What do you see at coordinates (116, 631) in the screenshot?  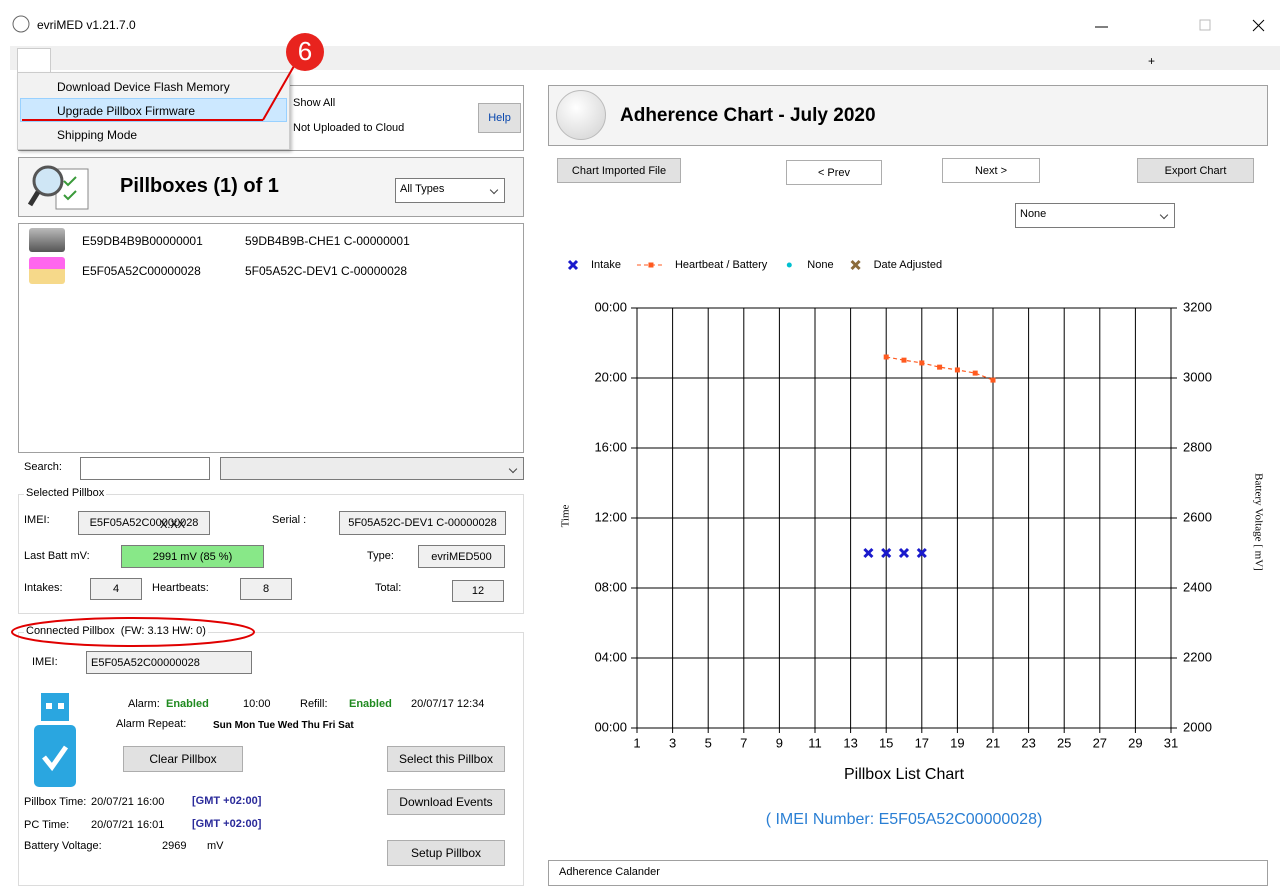 I see `group-title: Connected Pillbox (FW: 3.13 HW: 0)` at bounding box center [116, 631].